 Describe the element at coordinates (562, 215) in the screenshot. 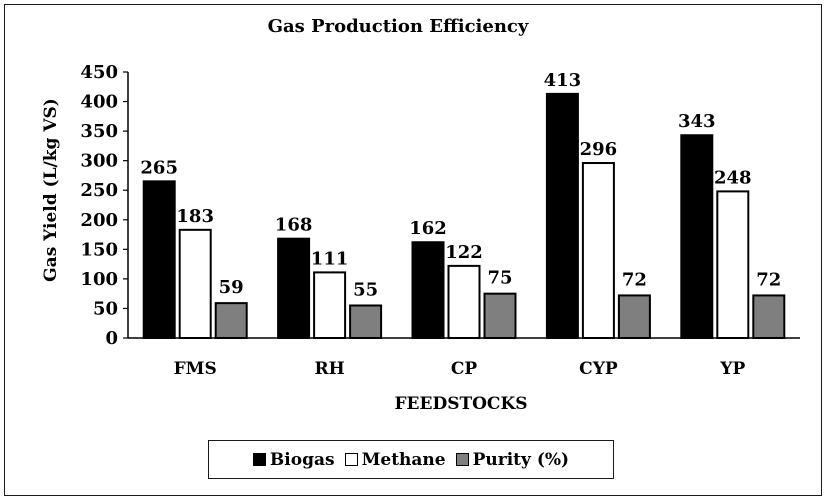

I see `bar-biogas-cyp` at that location.